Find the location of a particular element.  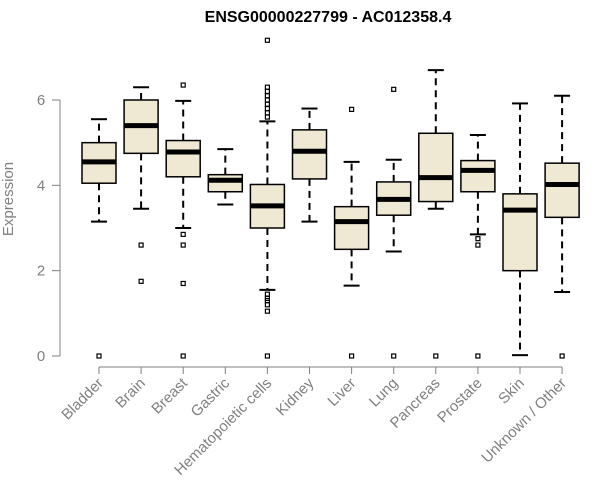

y-axis-label: Expression is located at coordinates (8, 199).